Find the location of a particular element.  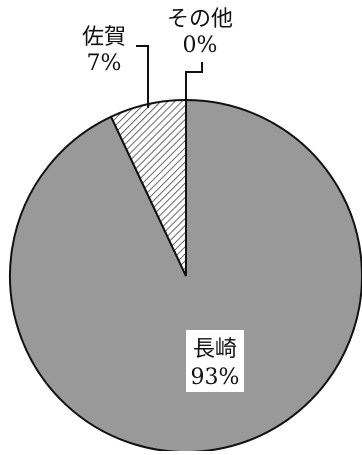

slice-value-nagasaki: 93% is located at coordinates (215, 377).